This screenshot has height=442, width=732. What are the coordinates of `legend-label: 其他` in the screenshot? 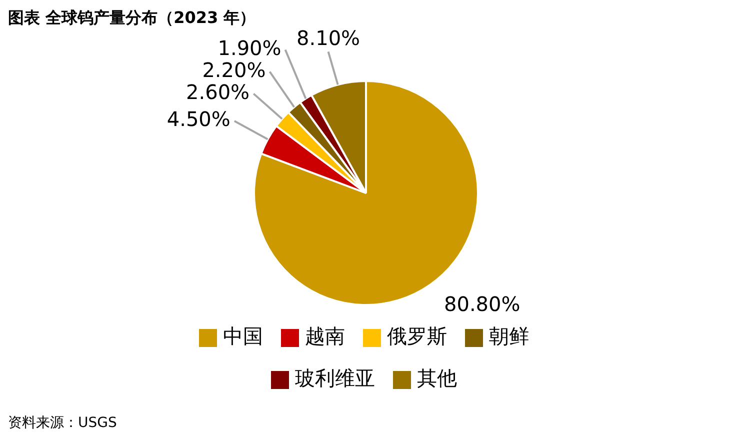 It's located at (437, 378).